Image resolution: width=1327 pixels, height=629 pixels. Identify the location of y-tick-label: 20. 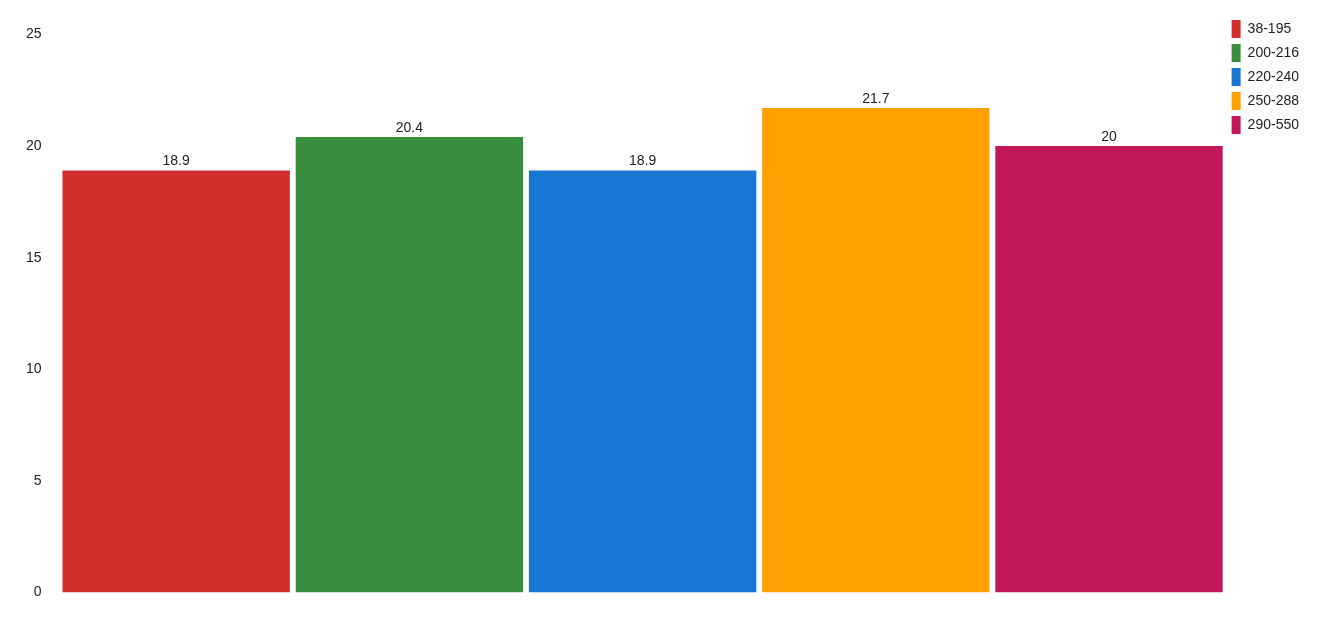
(33, 144).